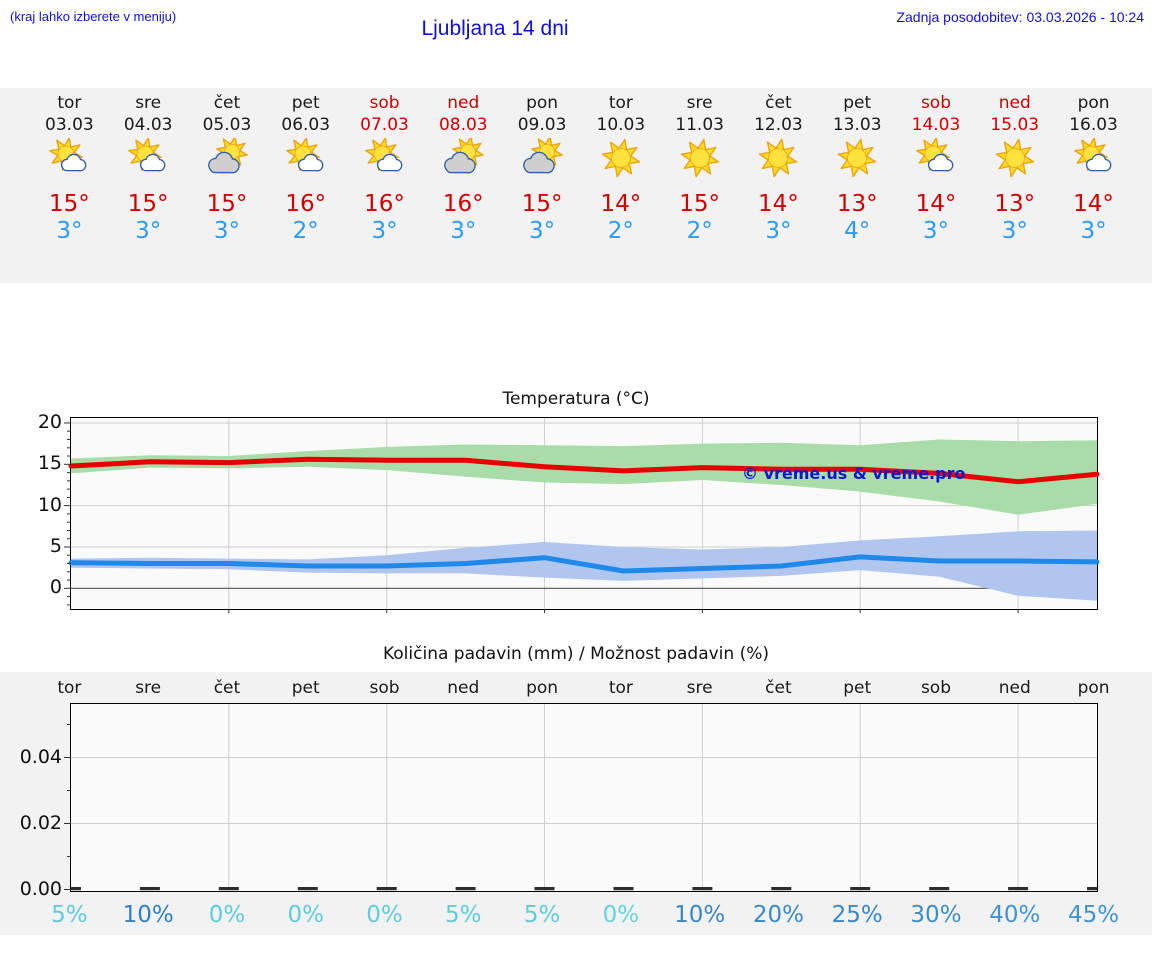  I want to click on temp-ytick-label: 20, so click(49, 421).